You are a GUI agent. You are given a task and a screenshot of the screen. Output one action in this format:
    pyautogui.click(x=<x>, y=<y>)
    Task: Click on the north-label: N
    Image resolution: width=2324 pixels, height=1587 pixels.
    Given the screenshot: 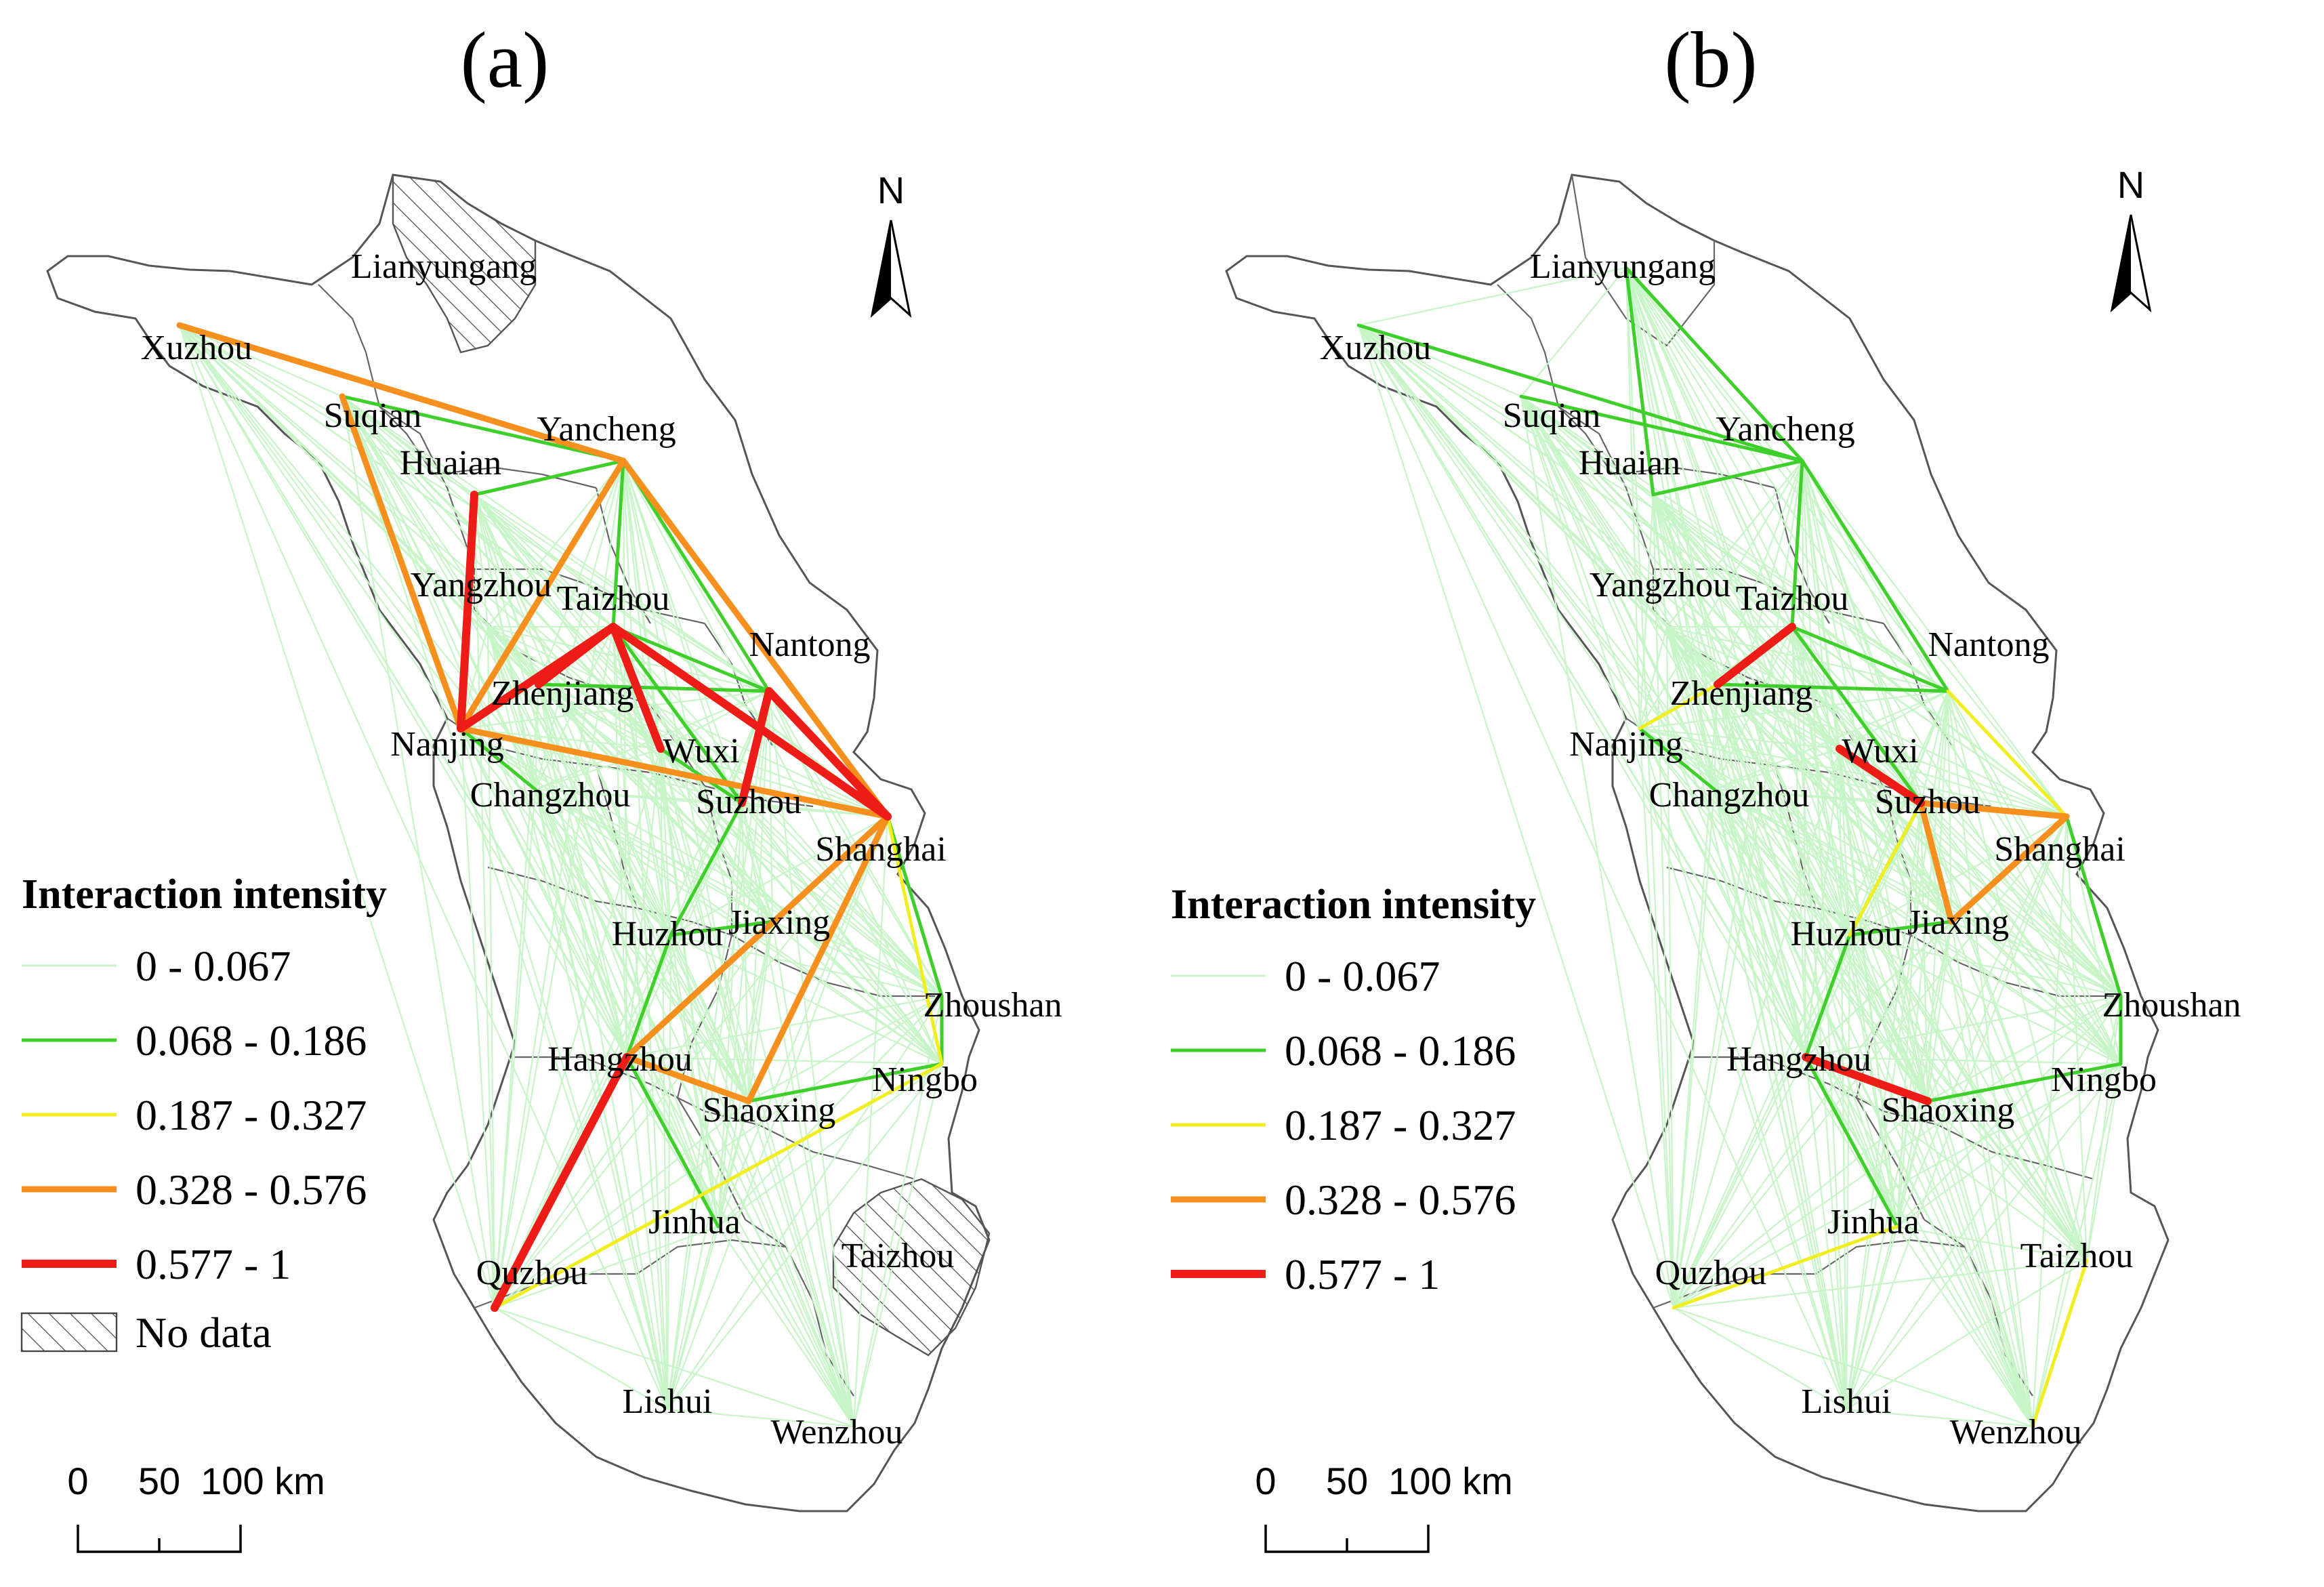 What is the action you would take?
    pyautogui.click(x=891, y=190)
    